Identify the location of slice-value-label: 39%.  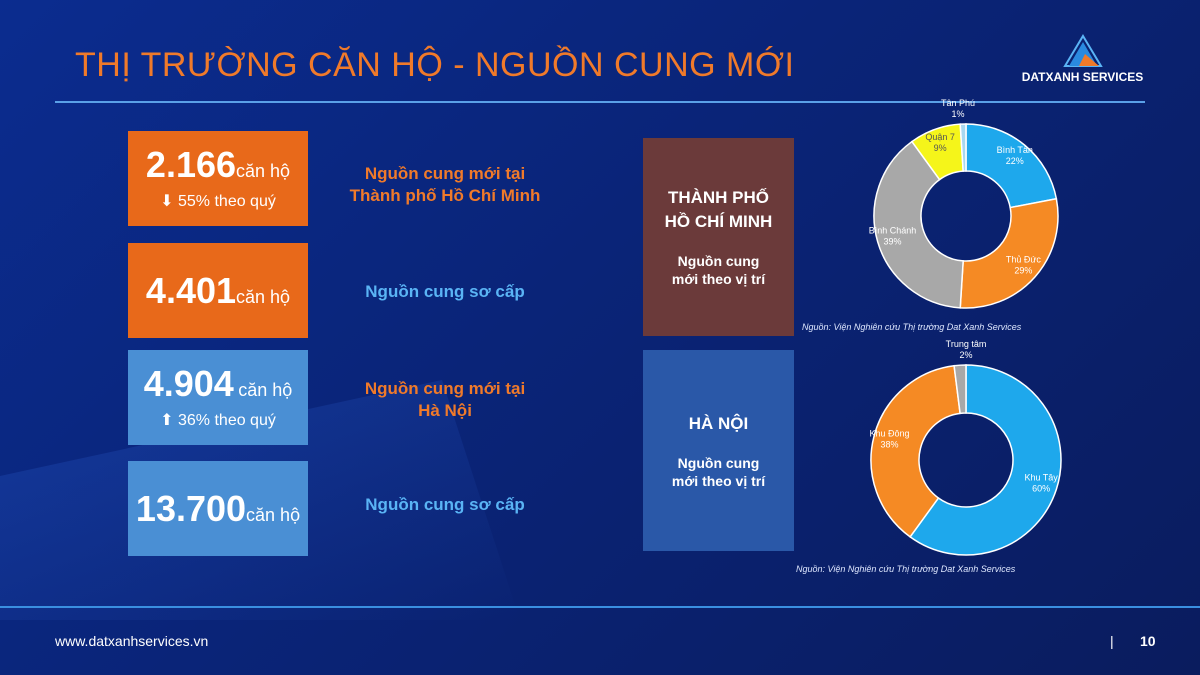
(893, 241).